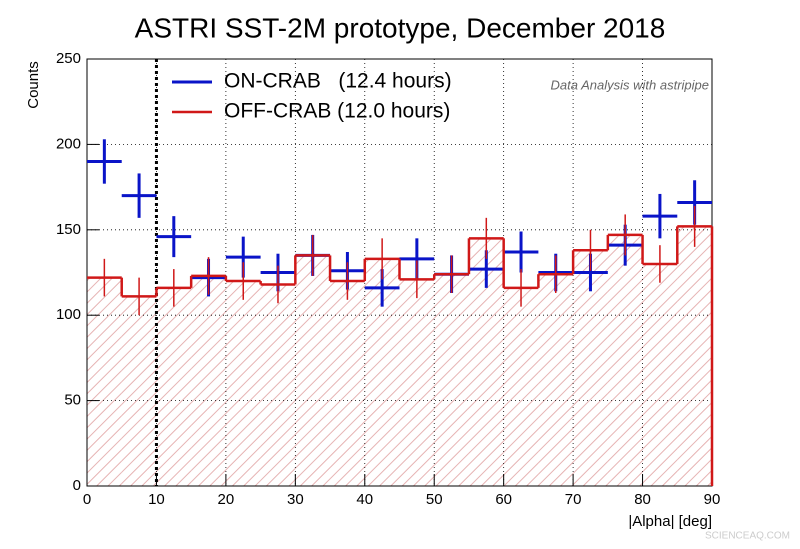 Image resolution: width=800 pixels, height=549 pixels. Describe the element at coordinates (337, 111) in the screenshot. I see `legend-label: OFF-CRAB (12.0 hours)` at that location.